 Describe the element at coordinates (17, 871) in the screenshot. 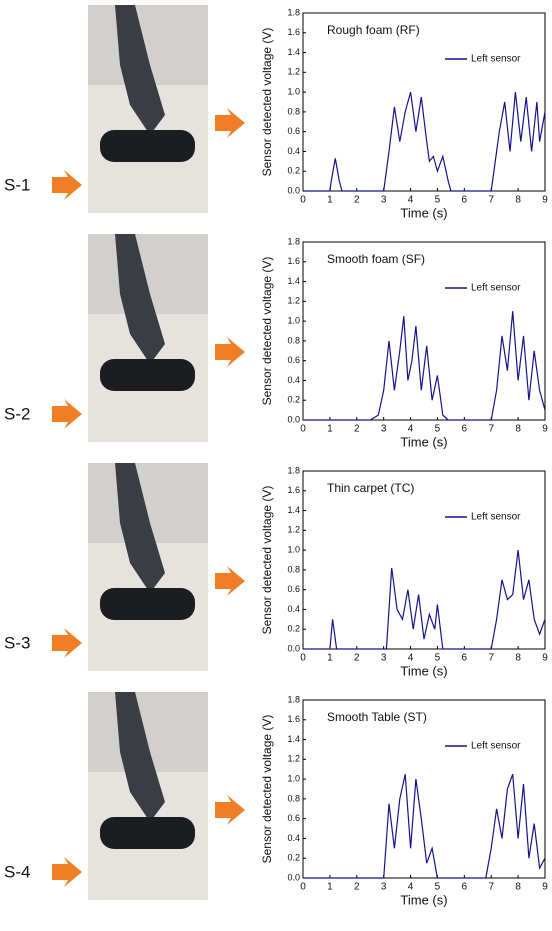

I see `panel-label: S-4` at that location.